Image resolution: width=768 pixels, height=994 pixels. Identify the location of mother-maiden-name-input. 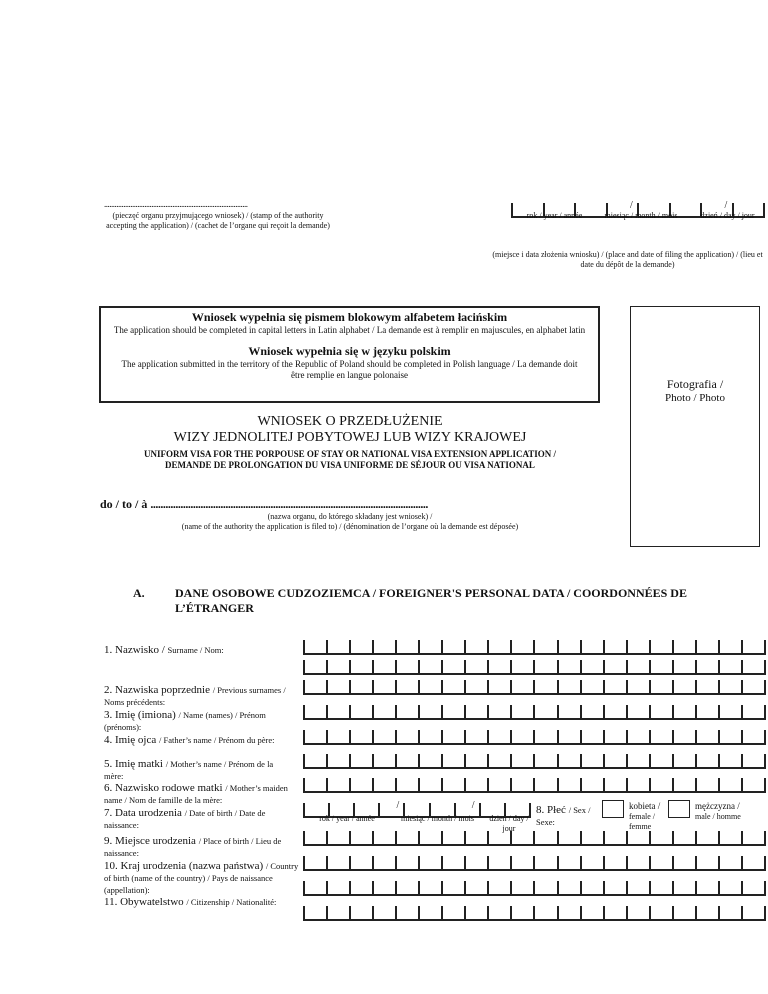
(534, 785).